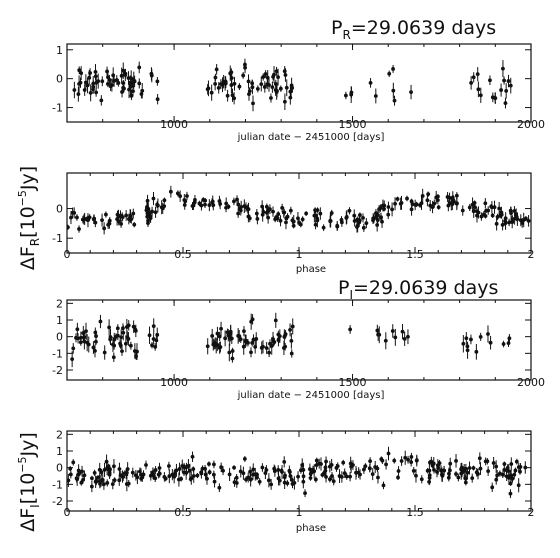  I want to click on x-axis-label: julian date − 2451000 [days], so click(311, 137).